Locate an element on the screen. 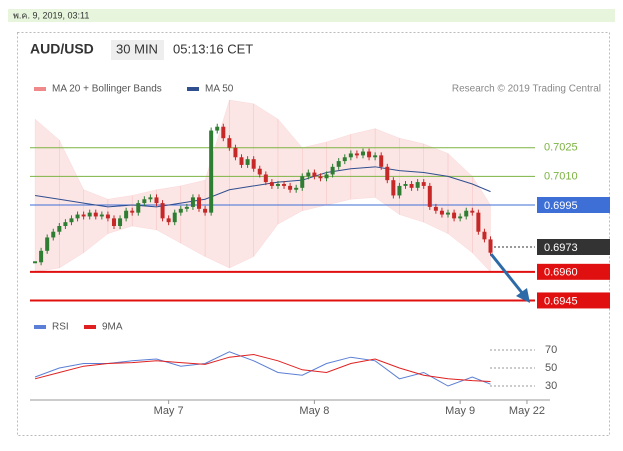  rsi-tick-label: 50 is located at coordinates (551, 368).